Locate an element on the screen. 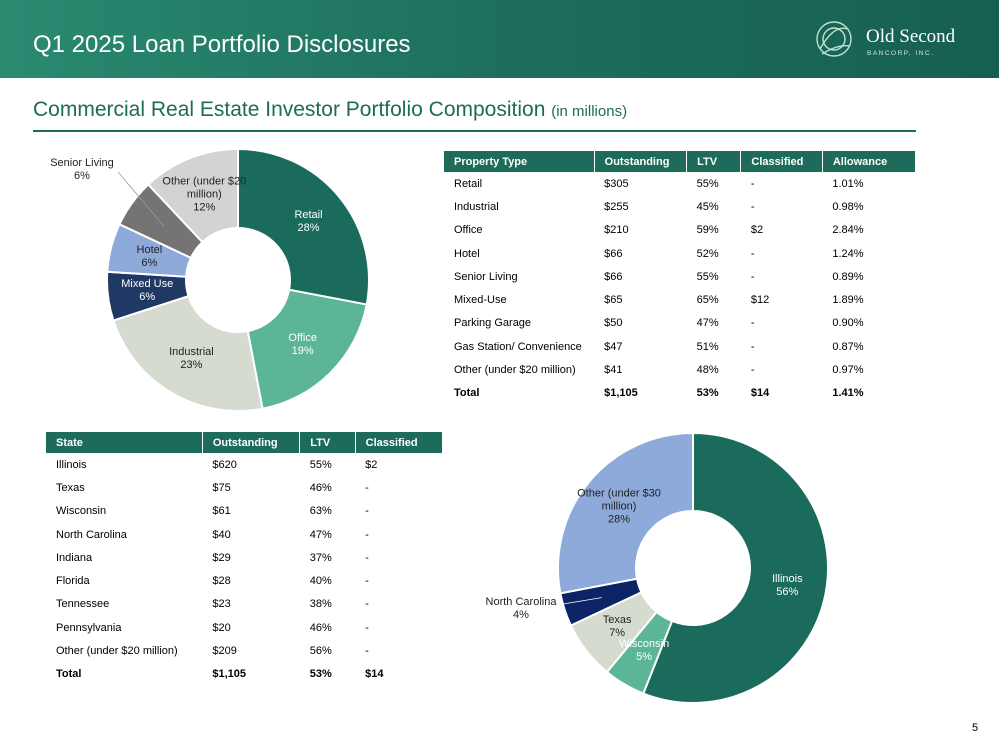 This screenshot has height=750, width=999. cell: Tennessee is located at coordinates (83, 604).